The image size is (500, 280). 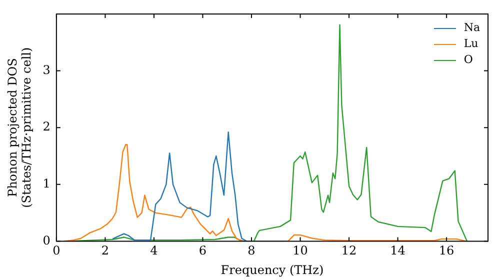 What do you see at coordinates (472, 28) in the screenshot?
I see `legend-label: Na` at bounding box center [472, 28].